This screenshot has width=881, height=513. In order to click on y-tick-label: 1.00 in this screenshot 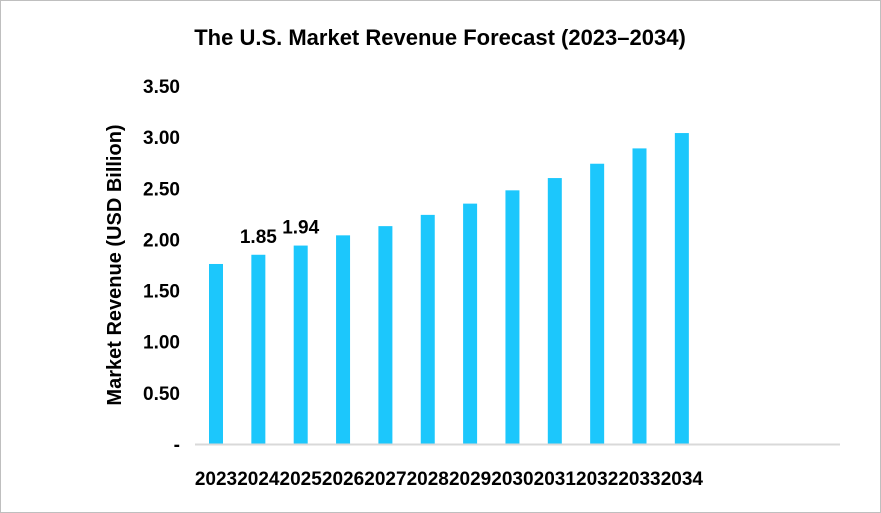, I will do `click(161, 343)`.